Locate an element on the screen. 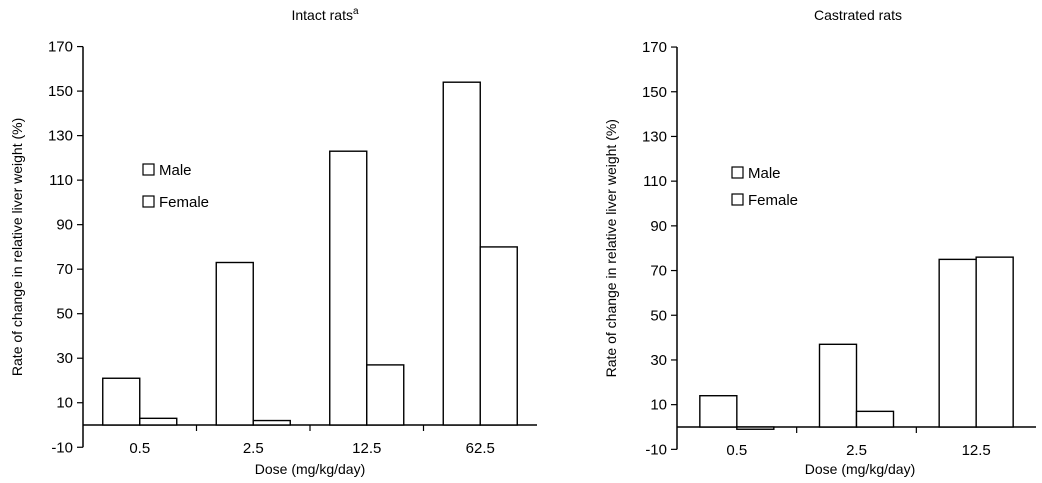 This screenshot has height=483, width=1042. chart-title-superscript: a is located at coordinates (356, 11).